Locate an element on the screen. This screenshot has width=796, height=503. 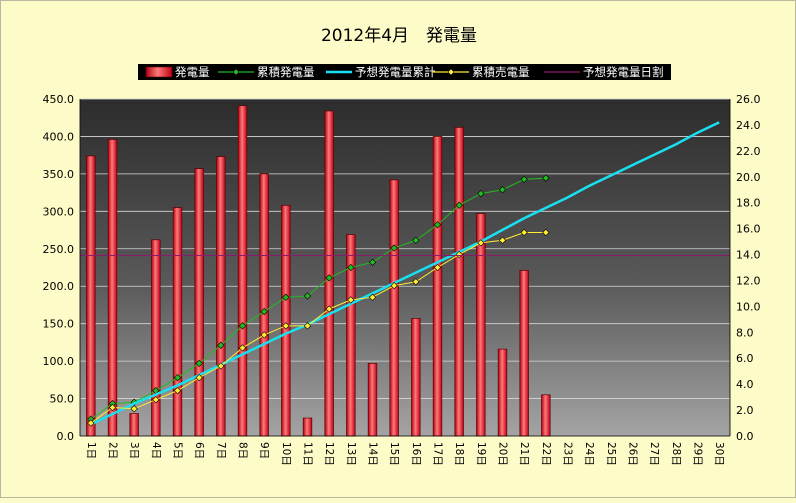
legend: 発電量 累積発電量 予想発電量累計 累積売電量 予想発電量日割 is located at coordinates (404, 72).